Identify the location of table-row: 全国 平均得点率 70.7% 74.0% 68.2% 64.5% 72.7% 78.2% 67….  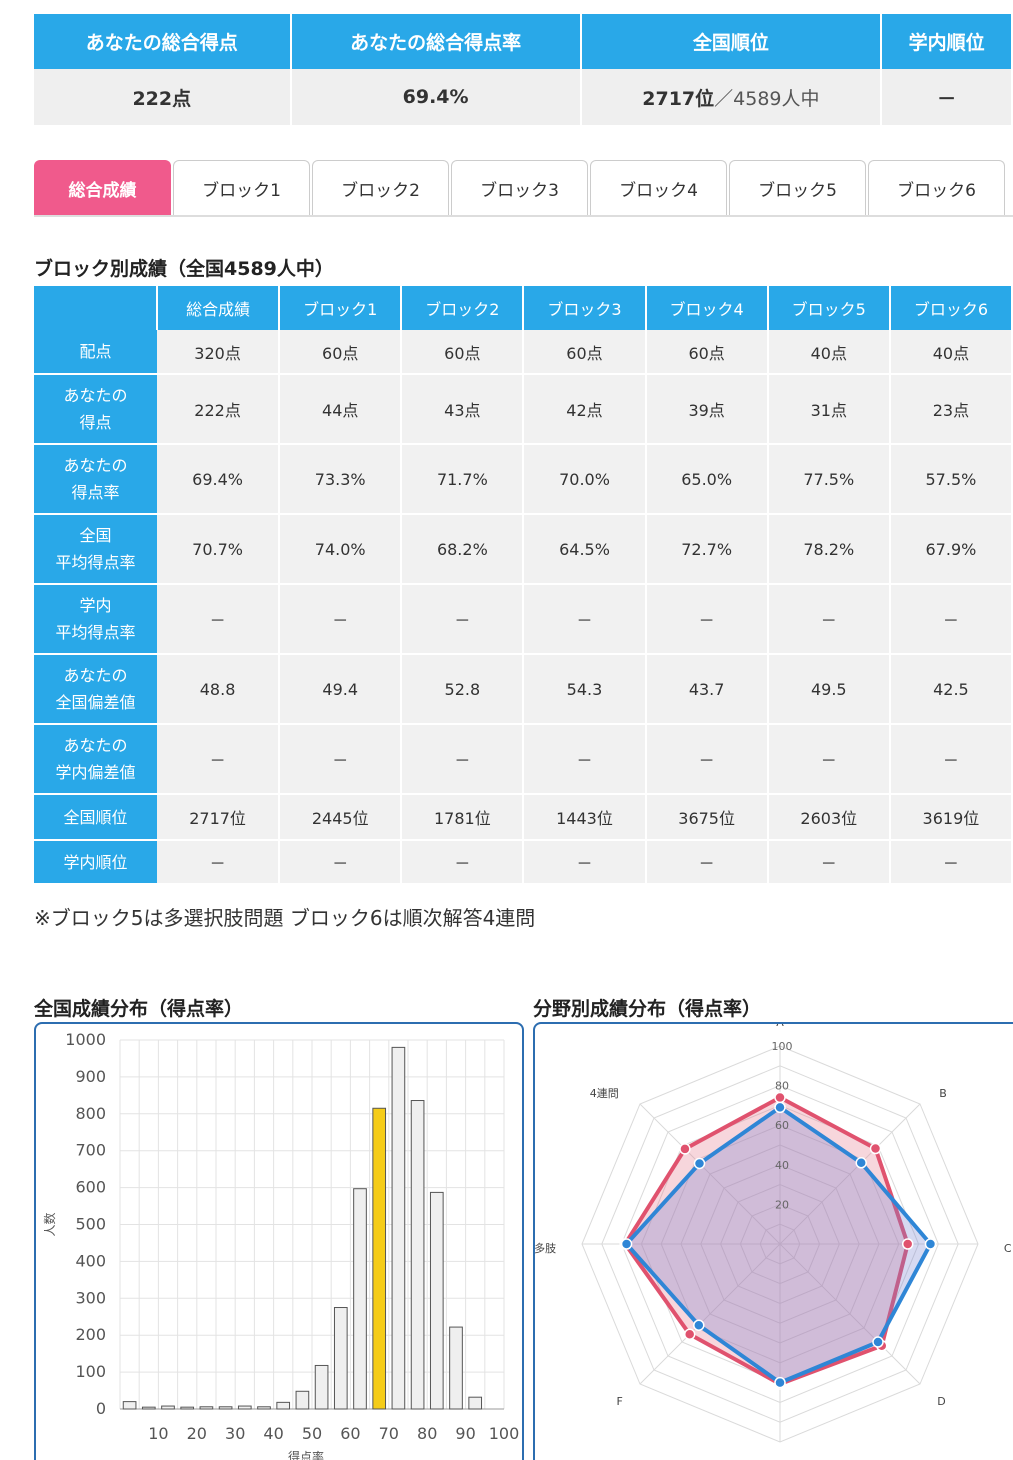
(523, 549).